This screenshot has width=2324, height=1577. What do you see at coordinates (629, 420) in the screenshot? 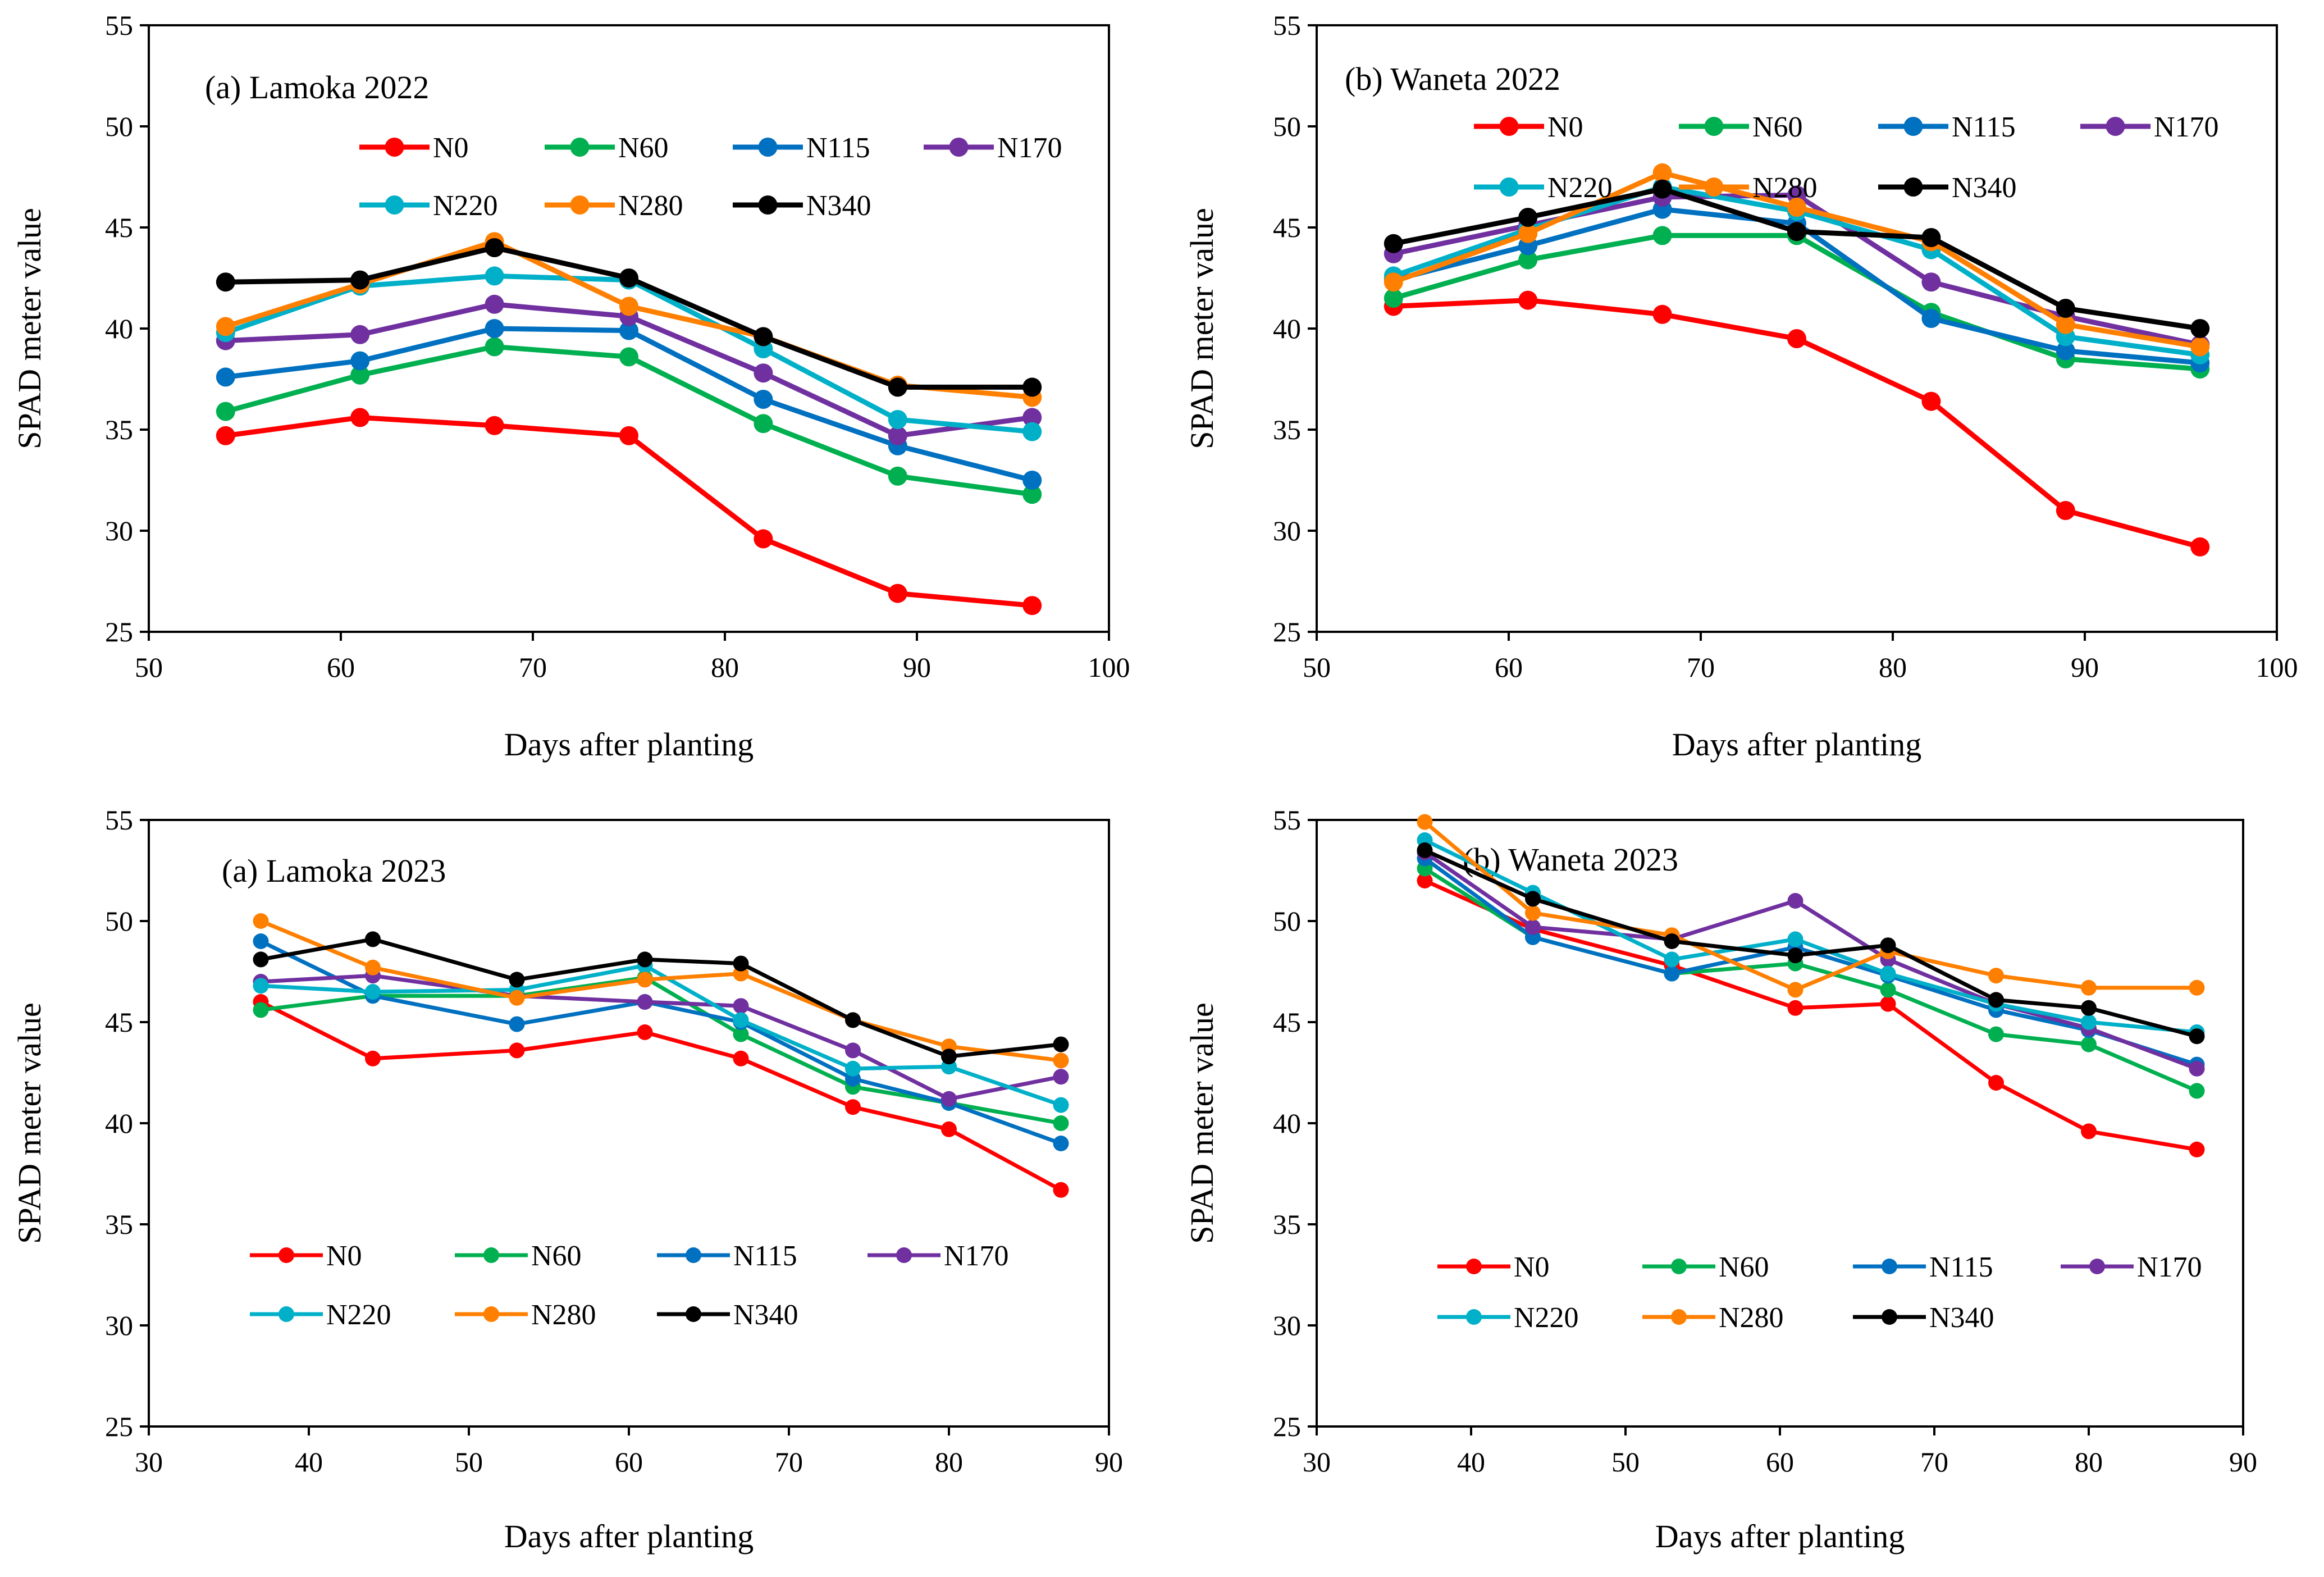
I see `series-N60` at bounding box center [629, 420].